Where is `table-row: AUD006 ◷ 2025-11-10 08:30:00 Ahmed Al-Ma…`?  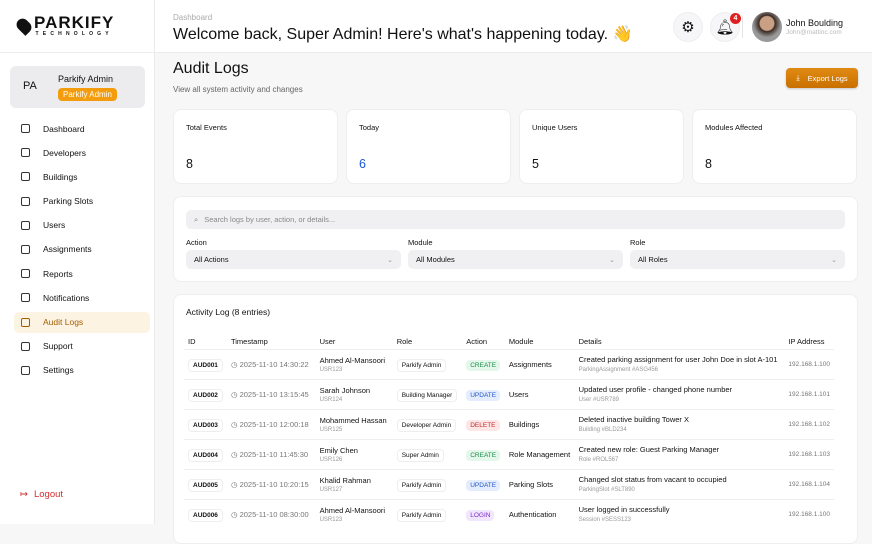 table-row: AUD006 ◷ 2025-11-10 08:30:00 Ahmed Al-Ma… is located at coordinates (509, 513).